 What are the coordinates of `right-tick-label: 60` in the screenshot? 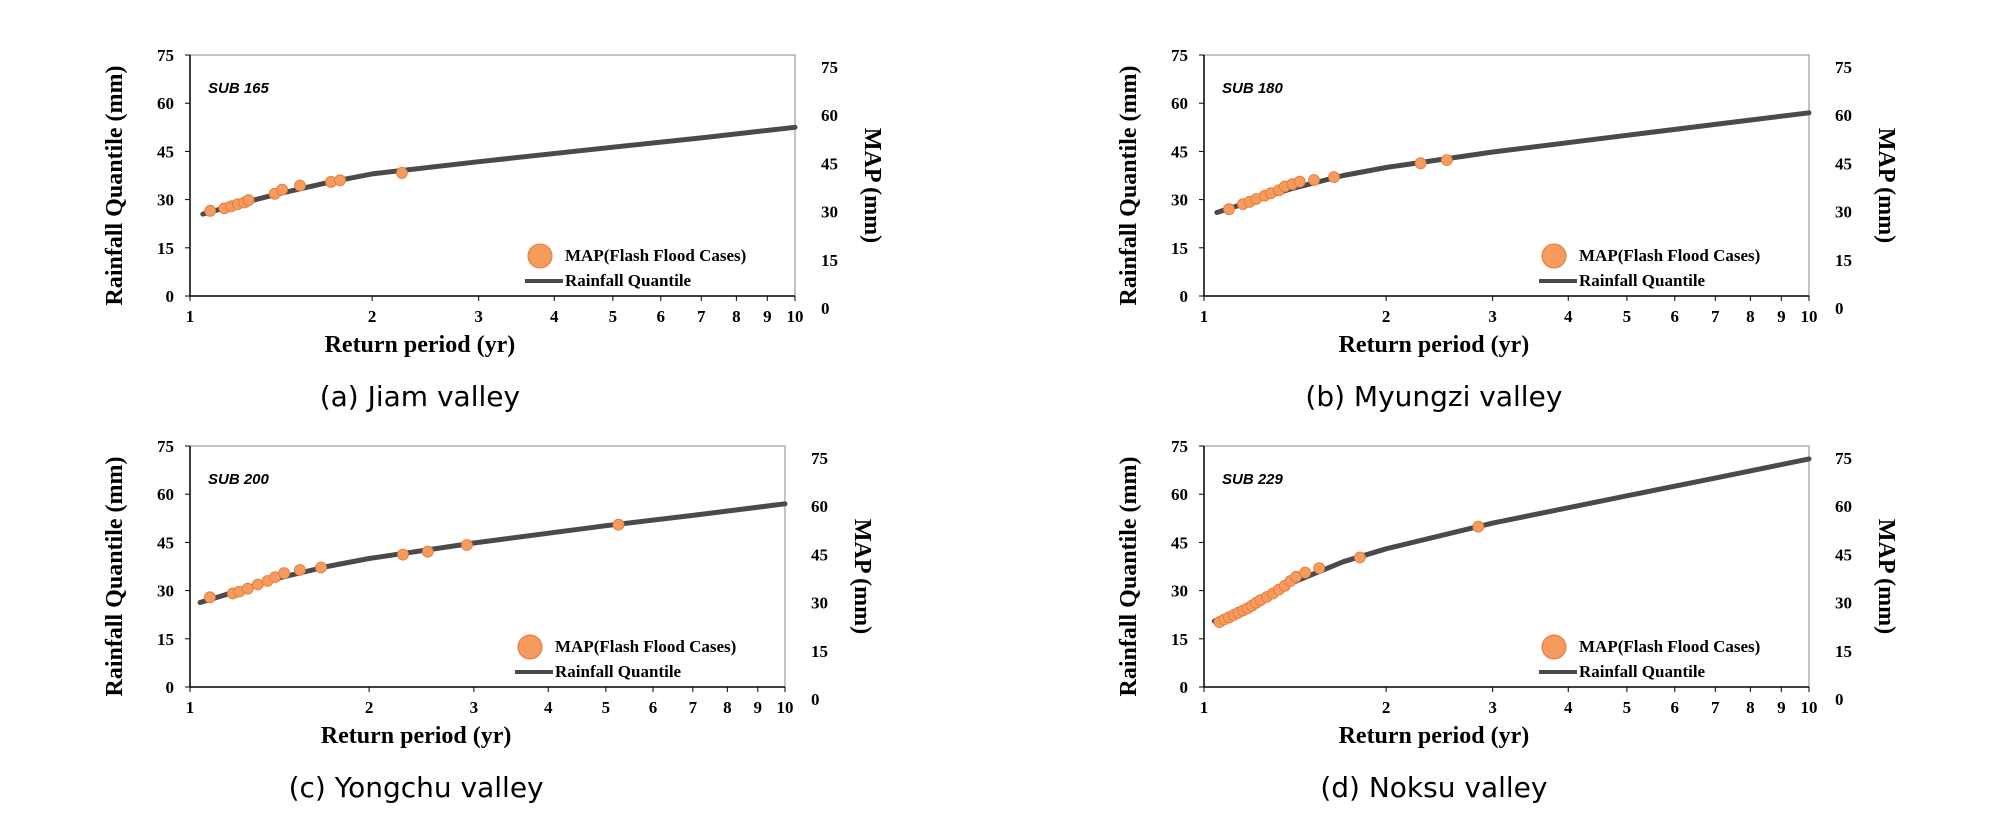 It's located at (1843, 506).